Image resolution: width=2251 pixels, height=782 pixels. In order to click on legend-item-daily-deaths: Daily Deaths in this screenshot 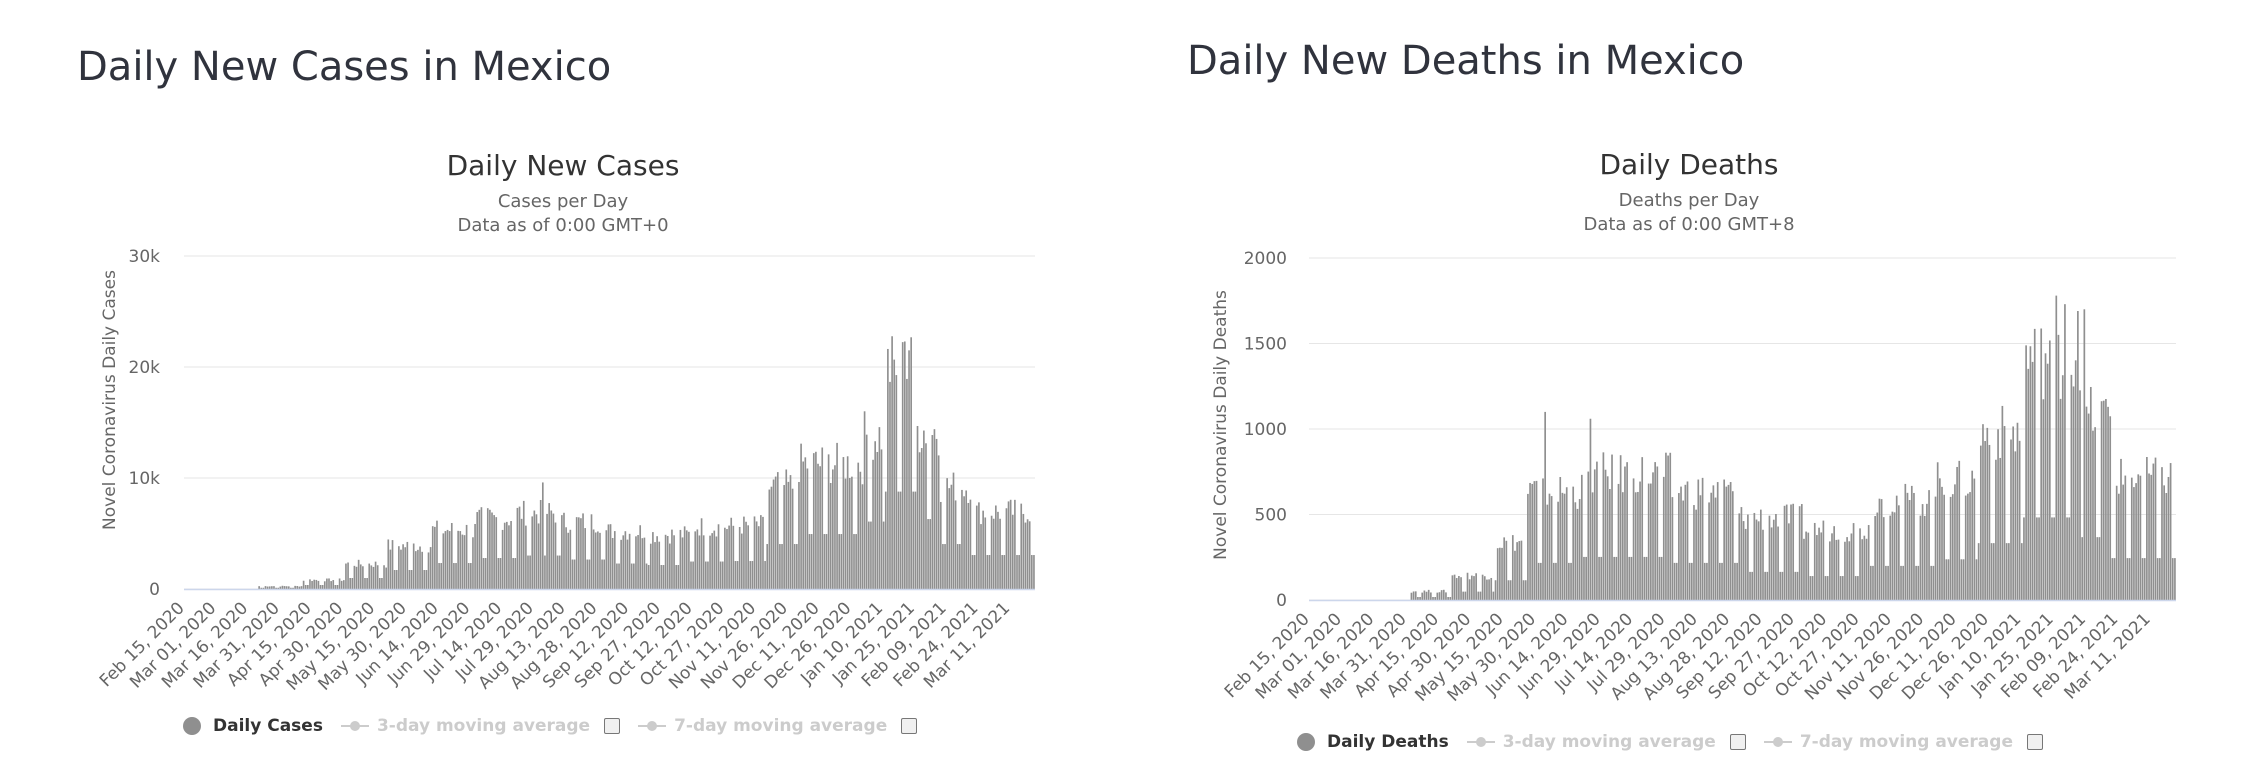, I will do `click(1373, 742)`.